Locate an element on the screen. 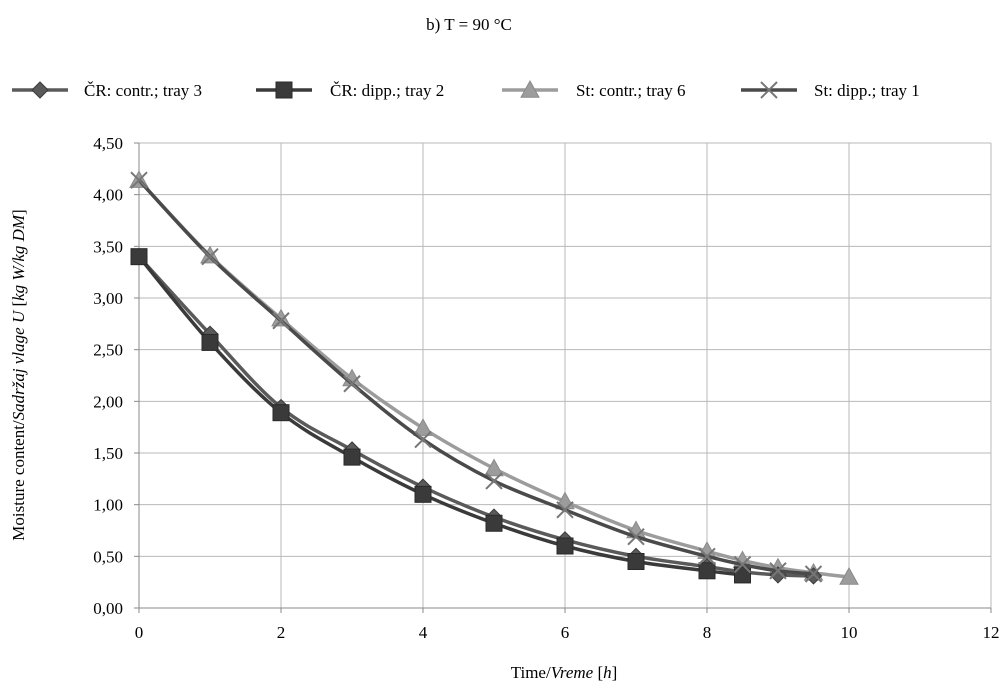  y-tick-label: 4,00 is located at coordinates (108, 195).